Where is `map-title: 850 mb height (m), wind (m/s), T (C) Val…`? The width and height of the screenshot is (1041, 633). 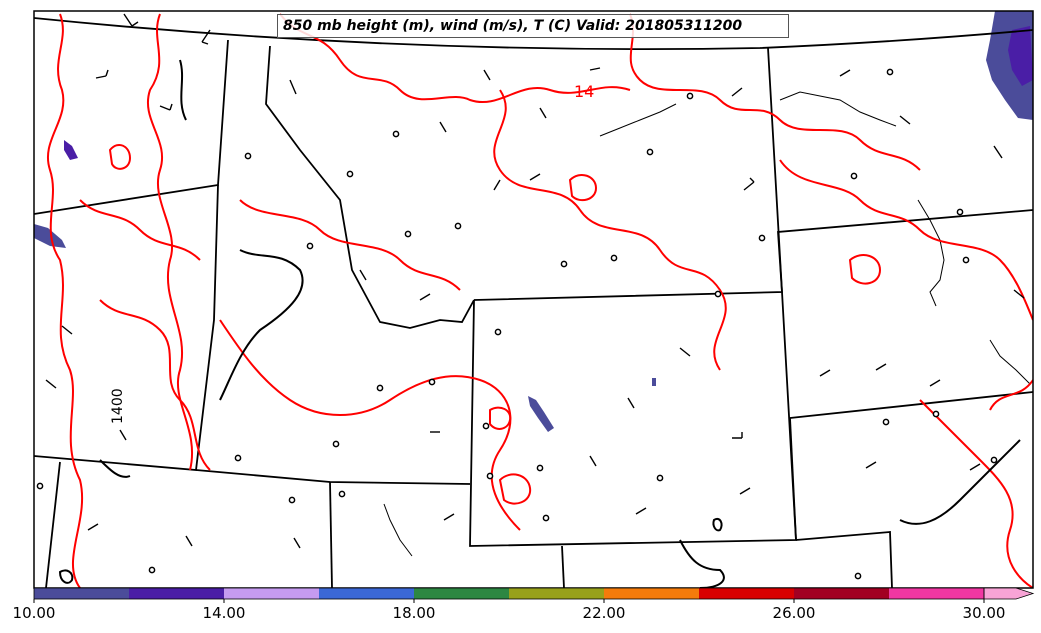
map-title: 850 mb height (m), wind (m/s), T (C) Val… is located at coordinates (513, 26).